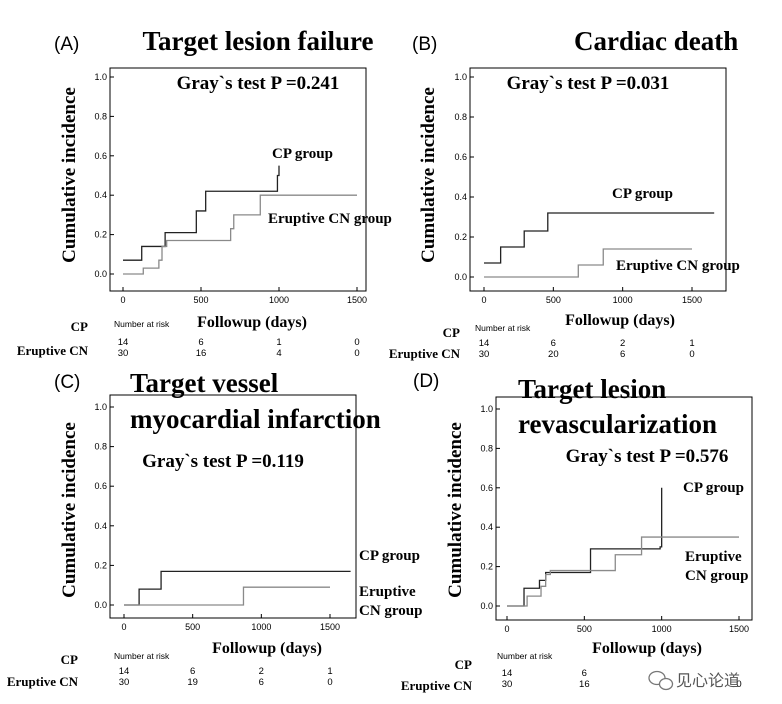 The height and width of the screenshot is (704, 782). Describe the element at coordinates (426, 381) in the screenshot. I see `panel-letter: (D)` at that location.